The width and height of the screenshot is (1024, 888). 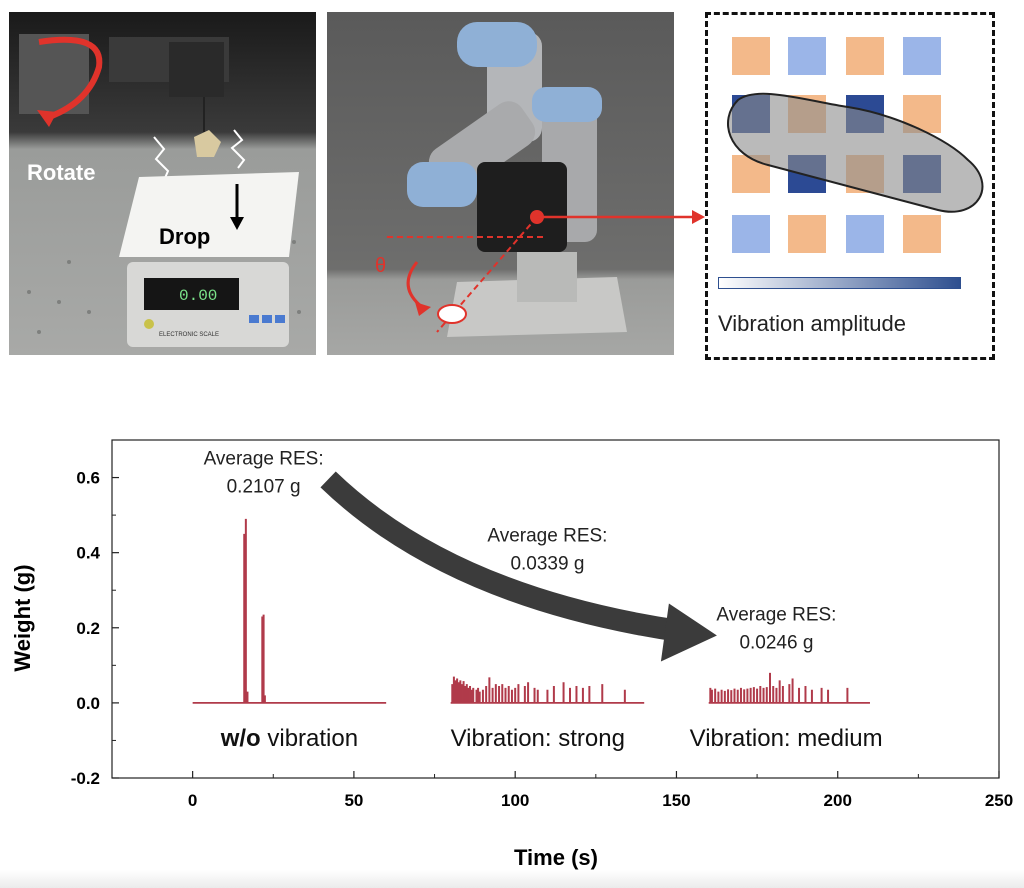 What do you see at coordinates (547, 690) in the screenshot?
I see `series-vibration-strong` at bounding box center [547, 690].